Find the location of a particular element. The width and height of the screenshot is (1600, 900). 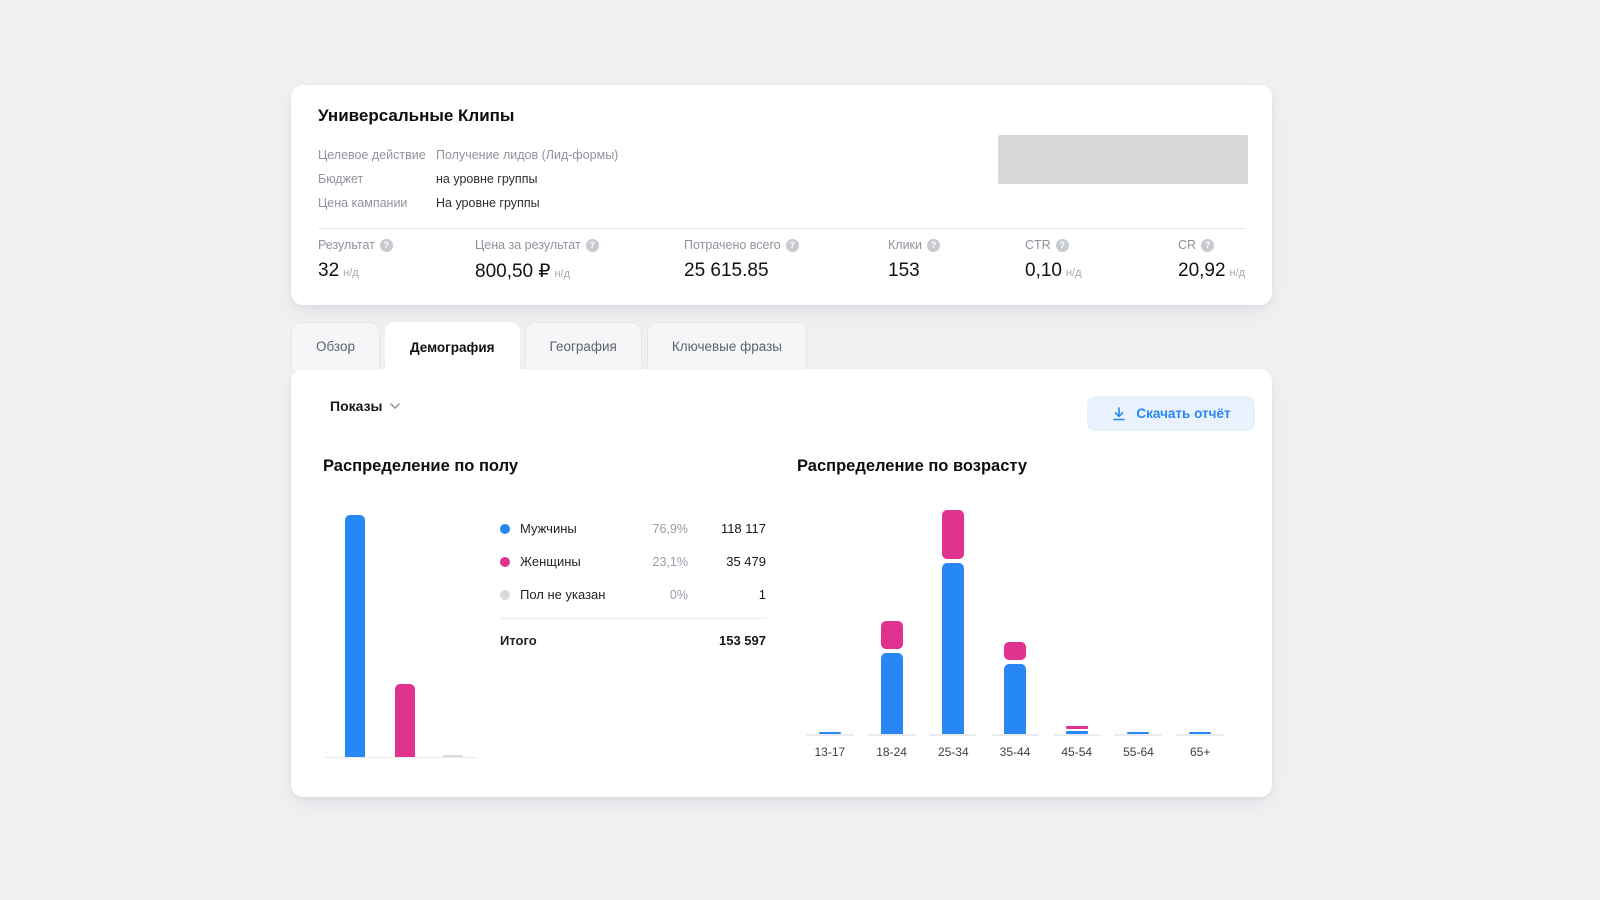

campaign-property-value: На уровне группы is located at coordinates (488, 203).